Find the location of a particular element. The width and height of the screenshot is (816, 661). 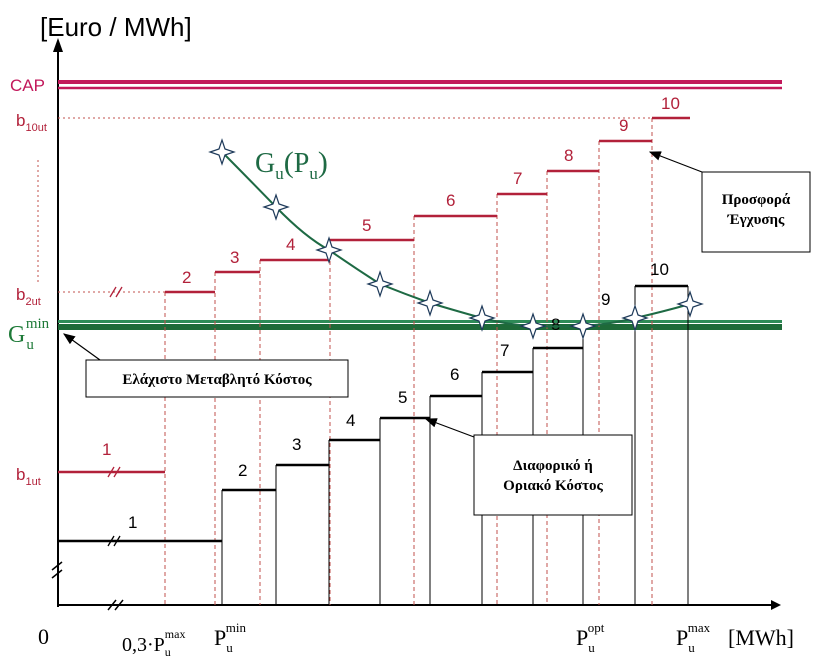

gmin-line-b is located at coordinates (420, 327).